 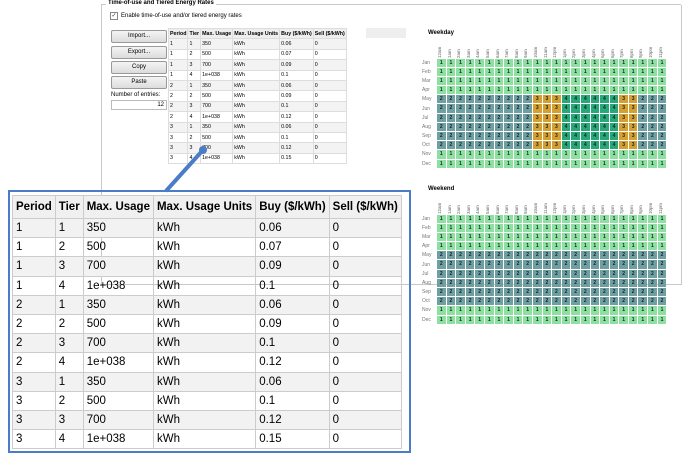 What do you see at coordinates (257, 158) in the screenshot?
I see `table-row: 3 4 1e+038 kWh 0.15 0` at bounding box center [257, 158].